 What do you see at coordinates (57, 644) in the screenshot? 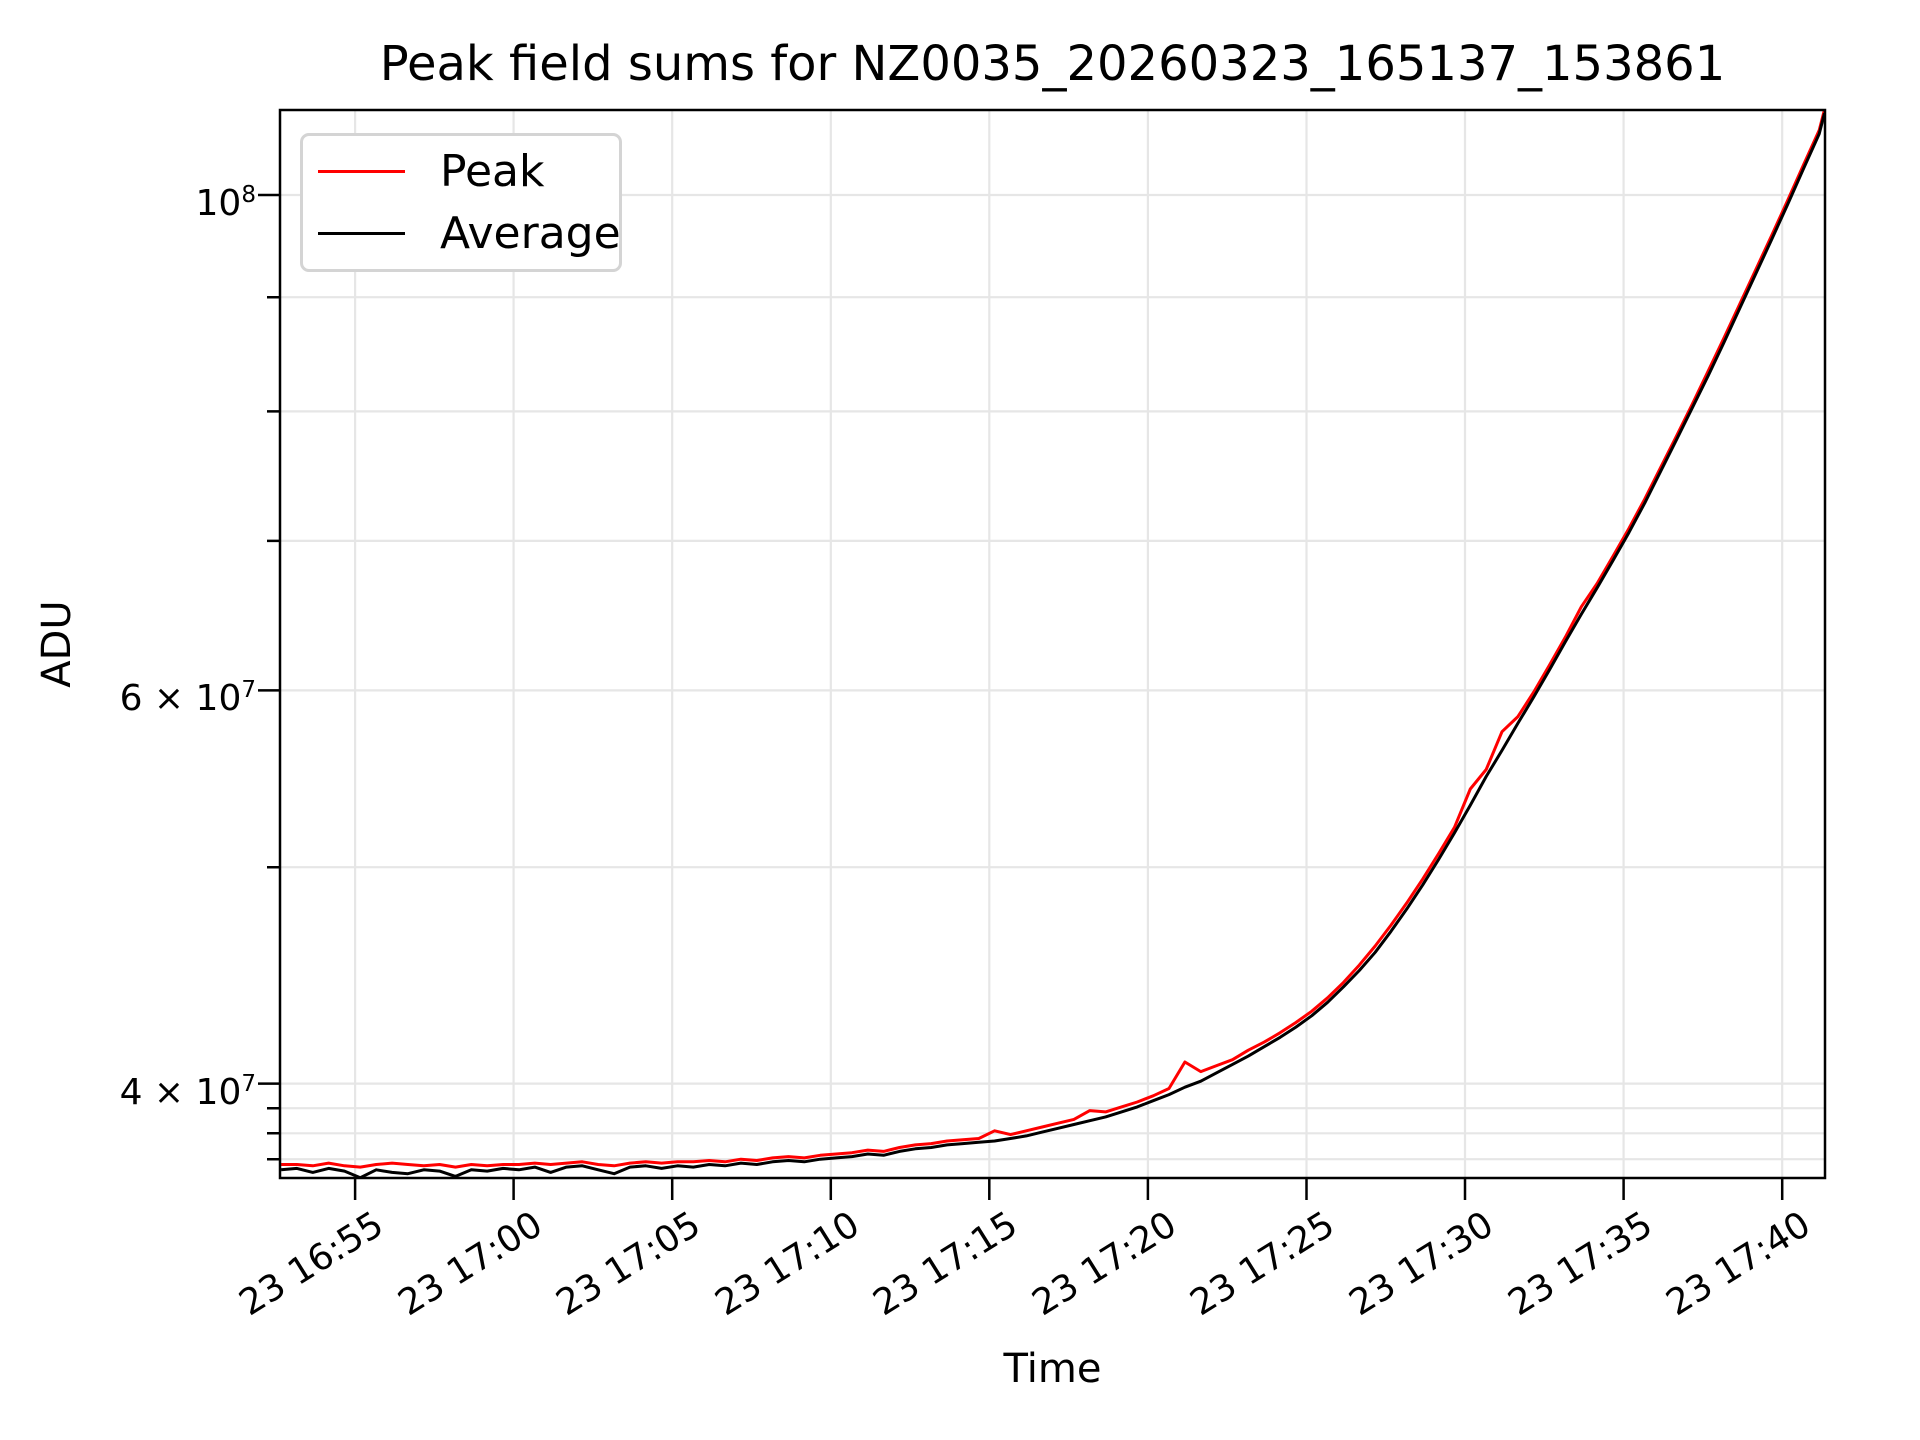
I see `y-axis-label: ADU` at bounding box center [57, 644].